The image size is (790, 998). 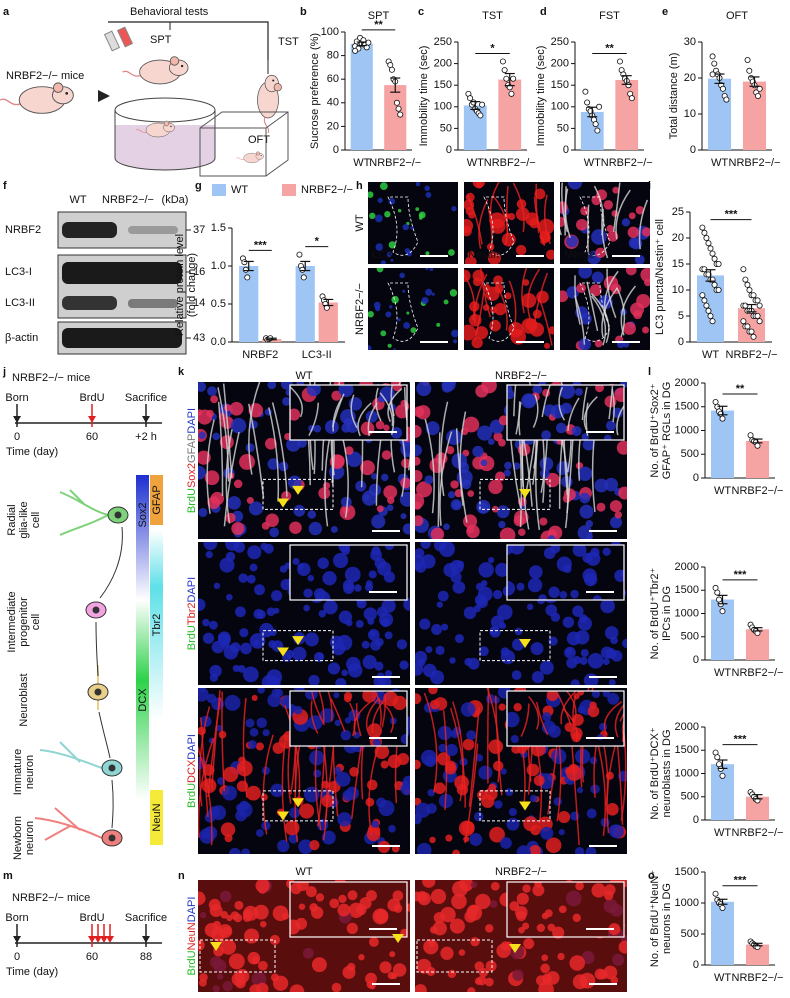 I want to click on cell-nucleus, so click(x=96, y=610).